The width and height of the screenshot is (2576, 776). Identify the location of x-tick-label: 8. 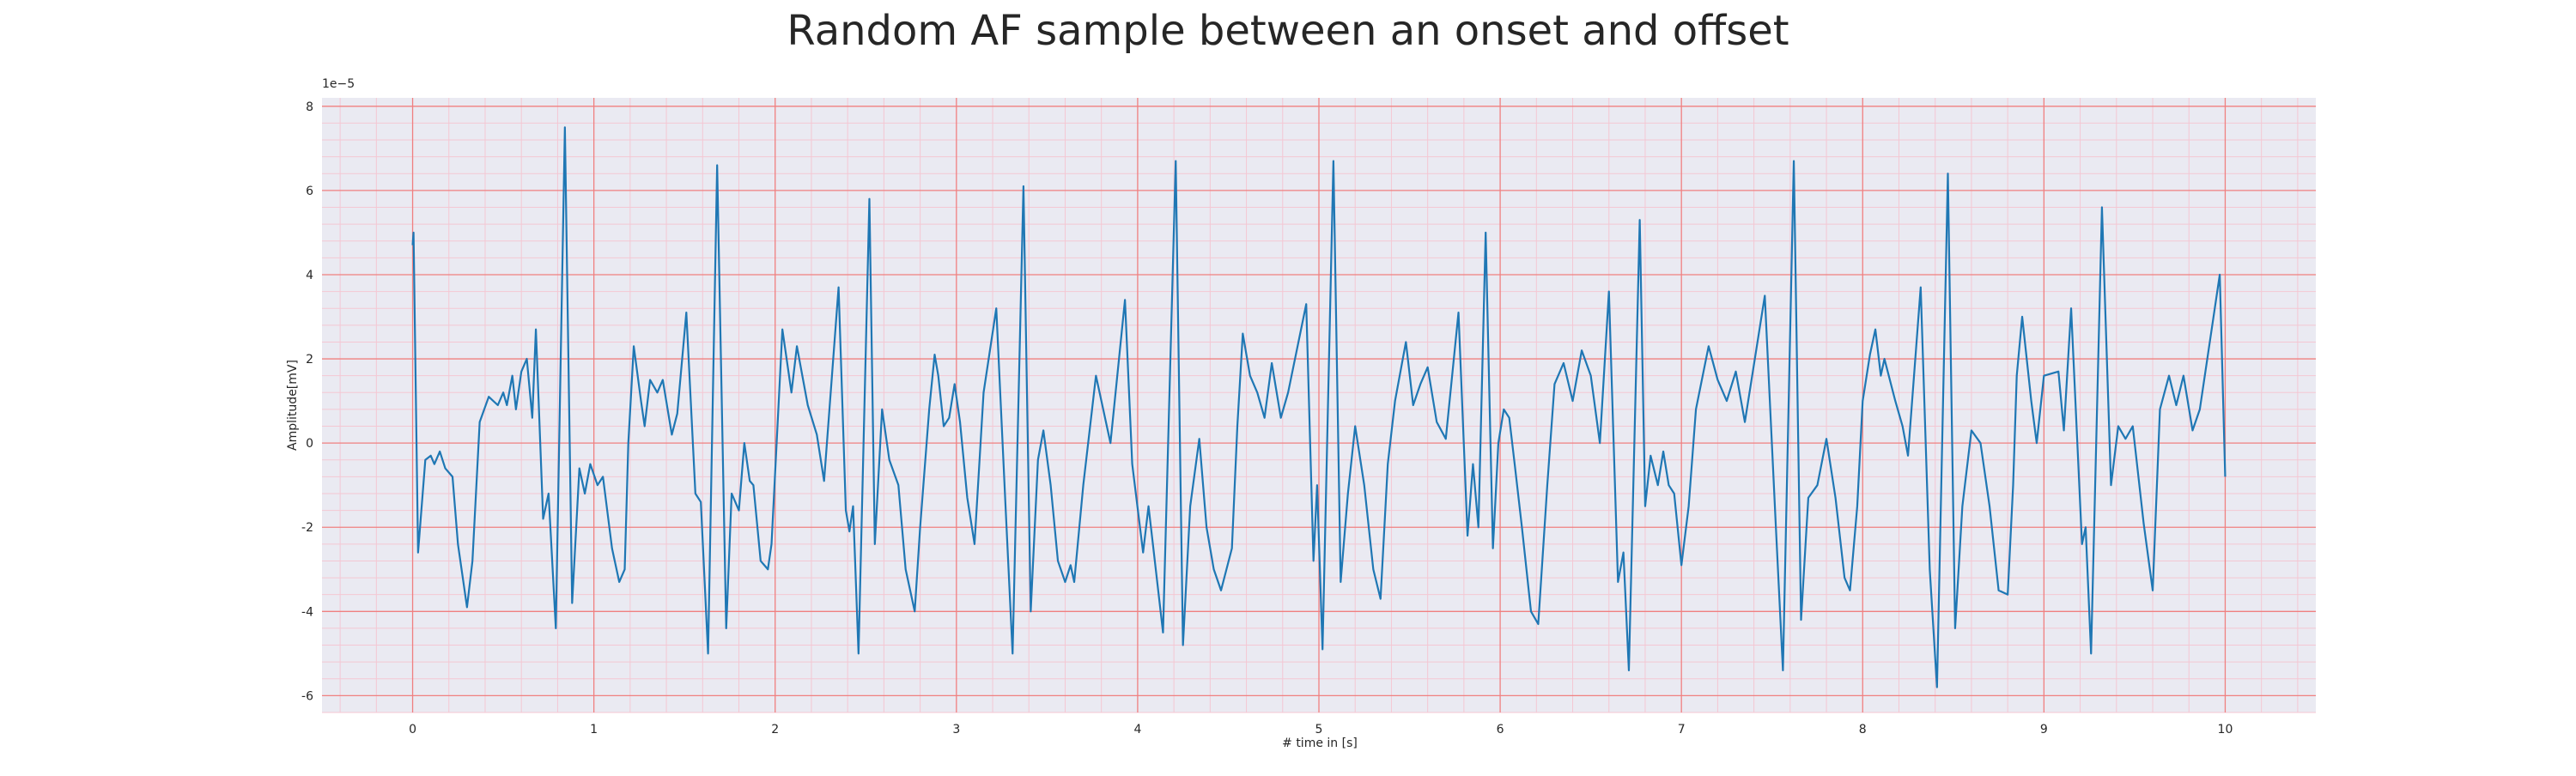
(1863, 730).